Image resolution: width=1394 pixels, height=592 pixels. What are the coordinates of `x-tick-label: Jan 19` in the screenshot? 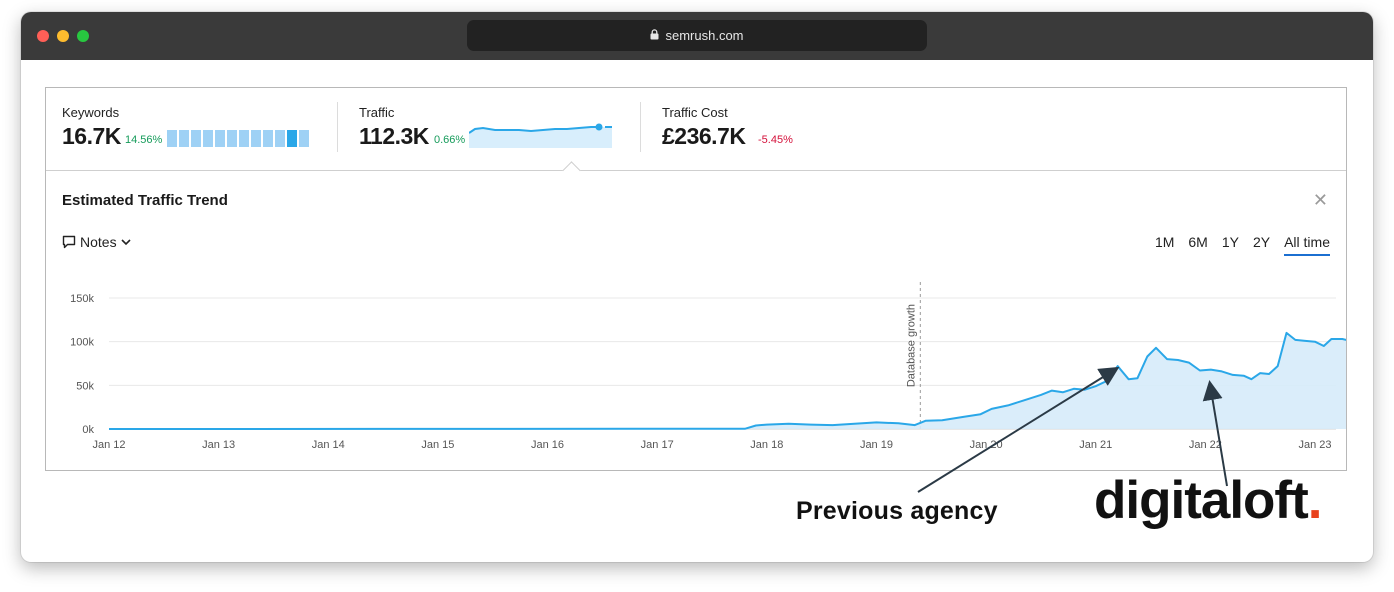 It's located at (876, 445).